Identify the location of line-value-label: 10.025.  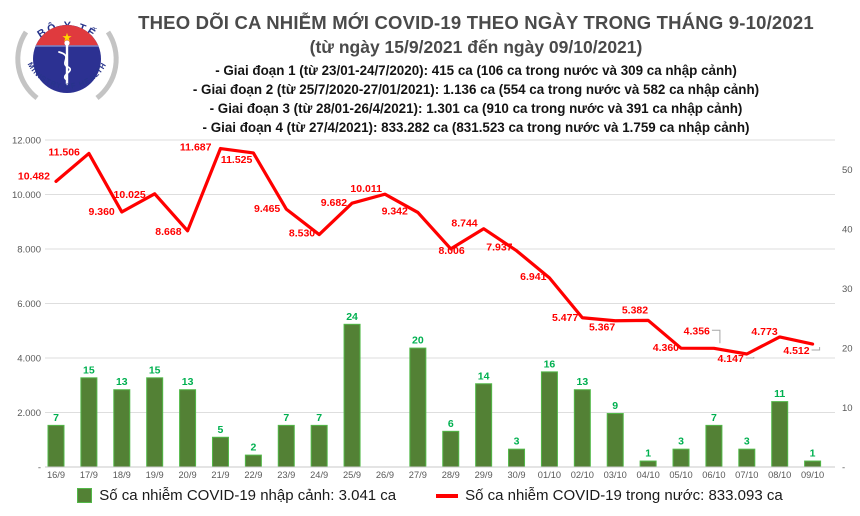
(130, 195).